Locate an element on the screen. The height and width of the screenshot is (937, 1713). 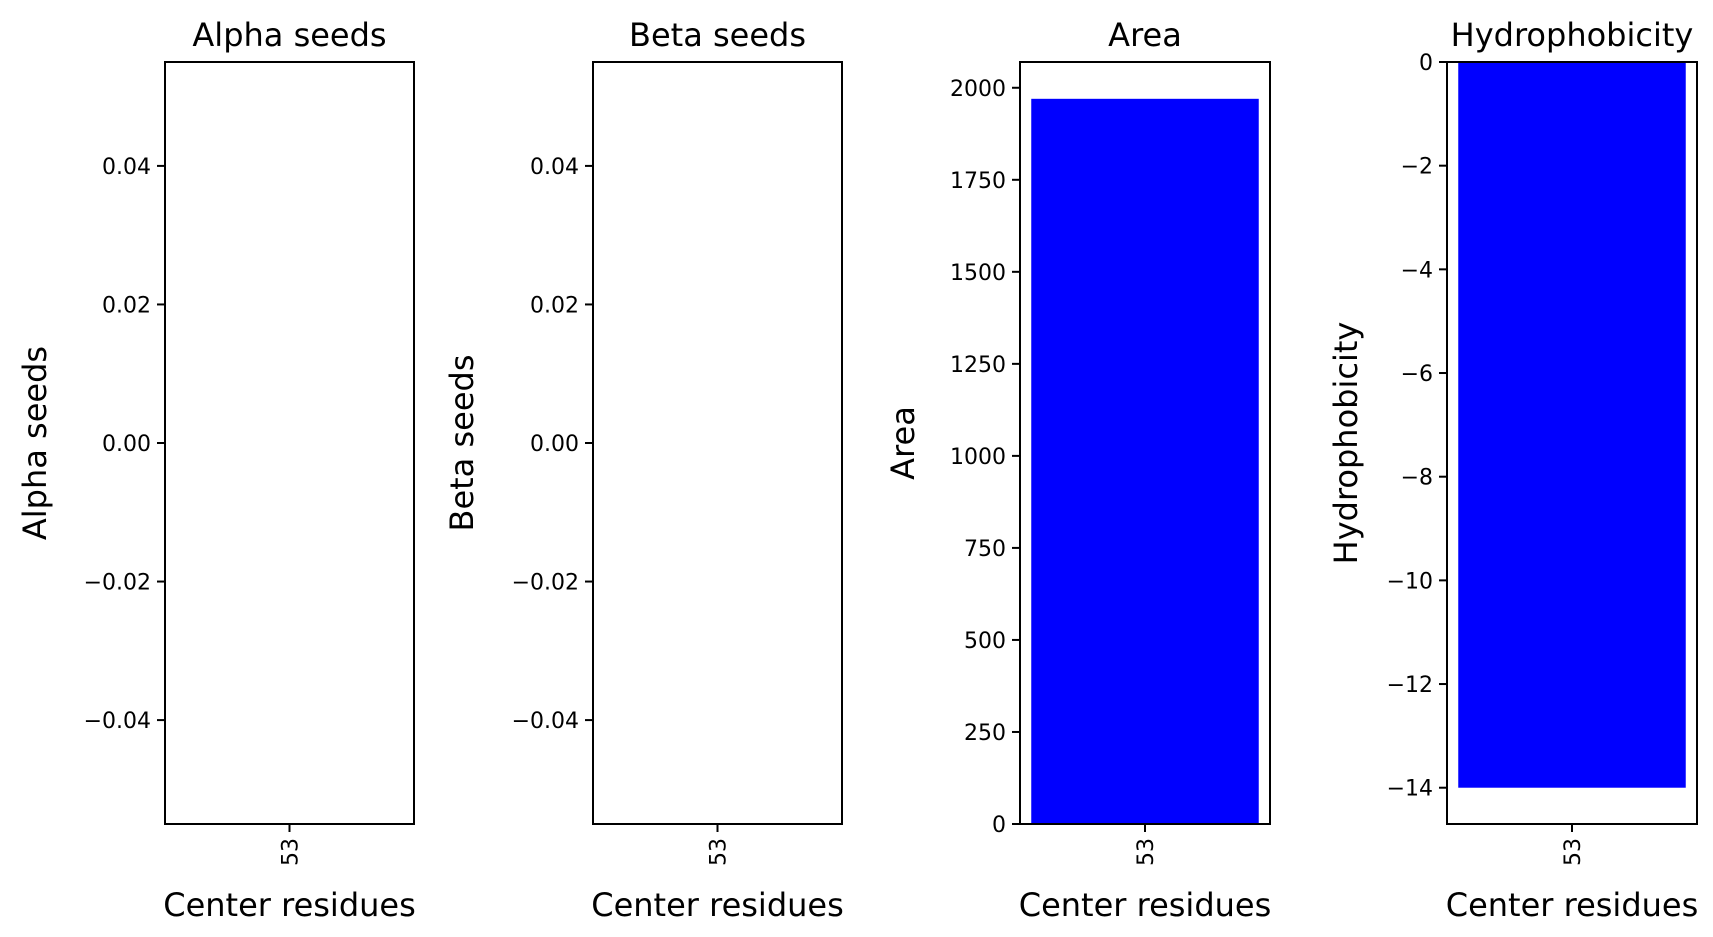
y-tick-label: 750 is located at coordinates (985, 549).